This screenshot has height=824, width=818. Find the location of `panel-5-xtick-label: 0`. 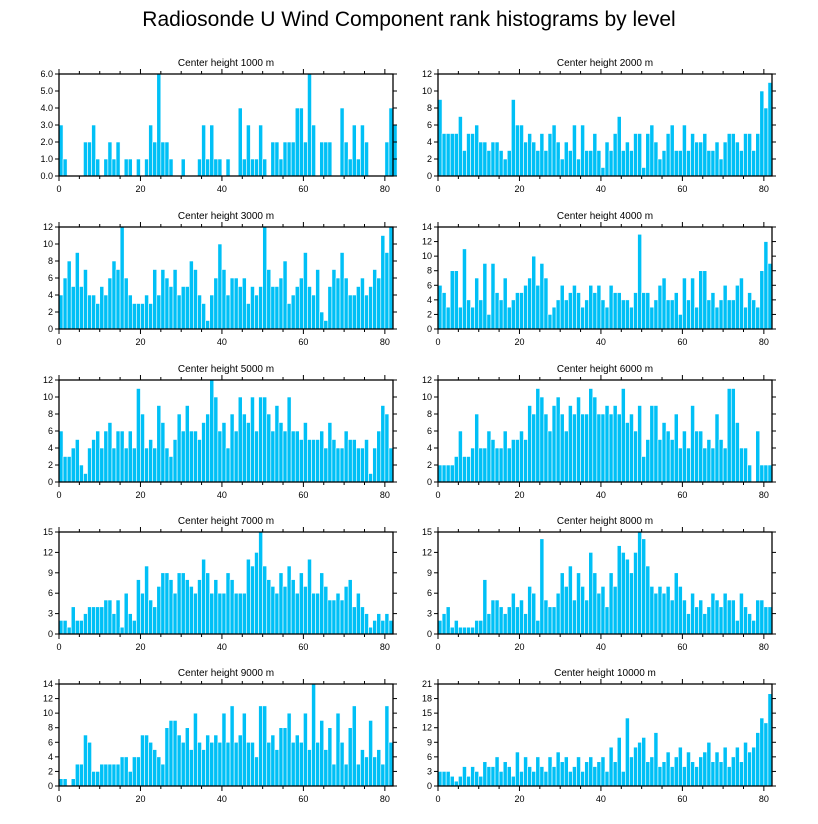

panel-5-xtick-label: 0 is located at coordinates (58, 495).